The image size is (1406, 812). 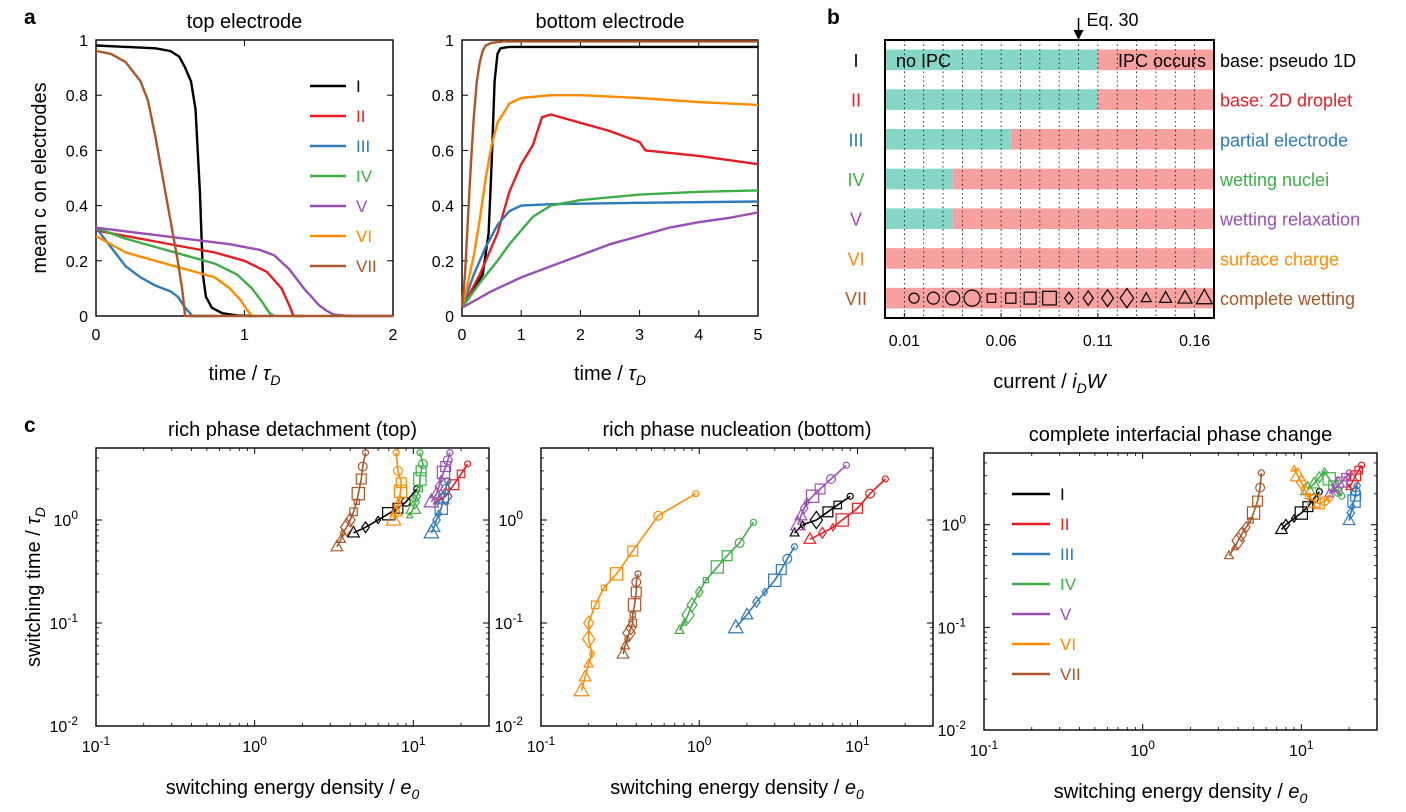 What do you see at coordinates (801, 514) in the screenshot?
I see `point-V-triangle` at bounding box center [801, 514].